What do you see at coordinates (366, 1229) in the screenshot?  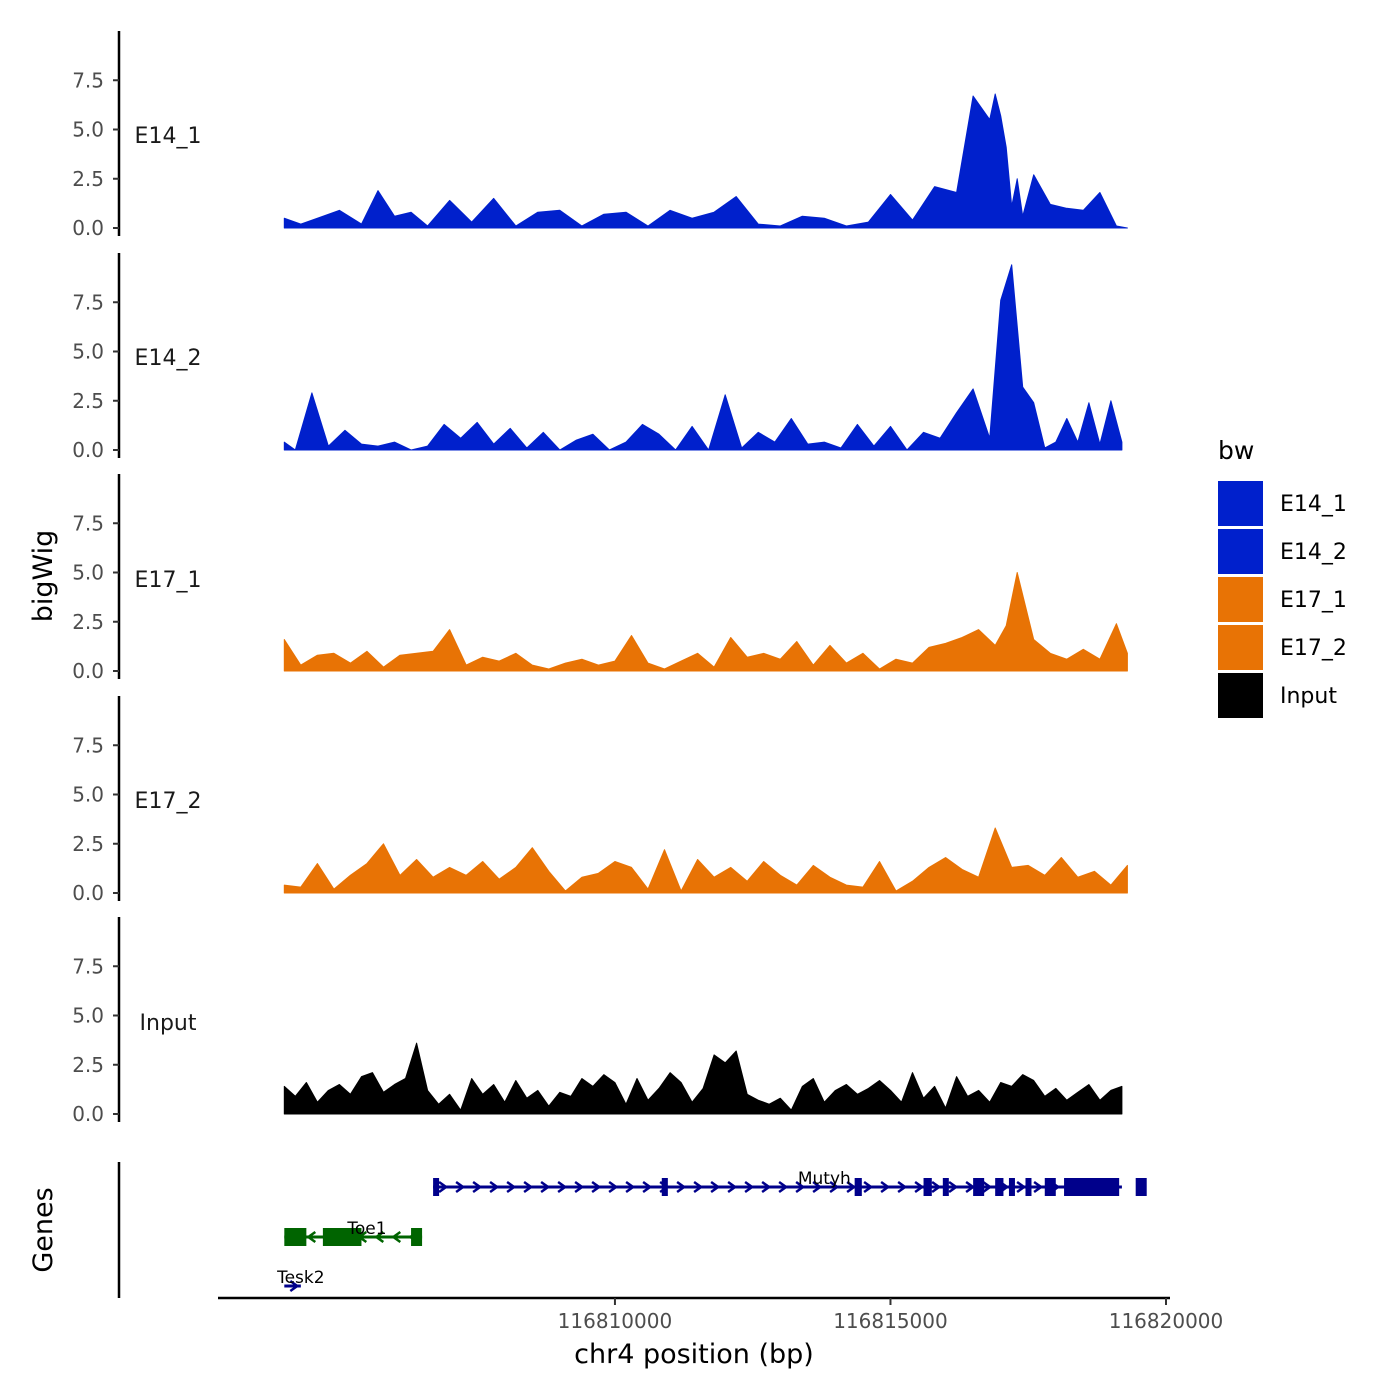 I see `gene-label: Toe1` at bounding box center [366, 1229].